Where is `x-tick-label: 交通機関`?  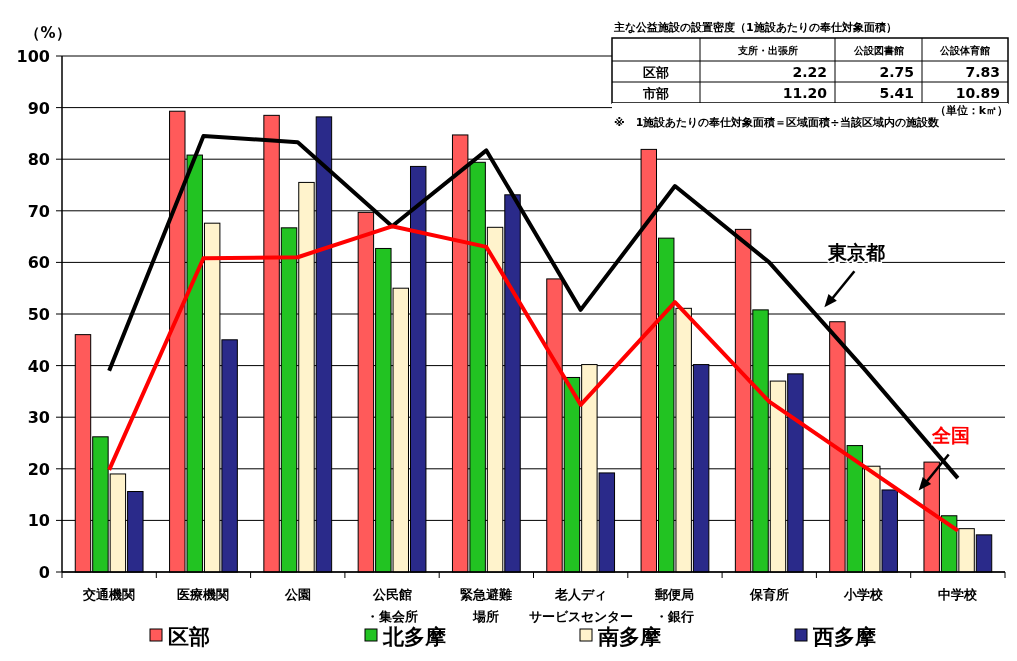
x-tick-label: 交通機関 is located at coordinates (109, 594).